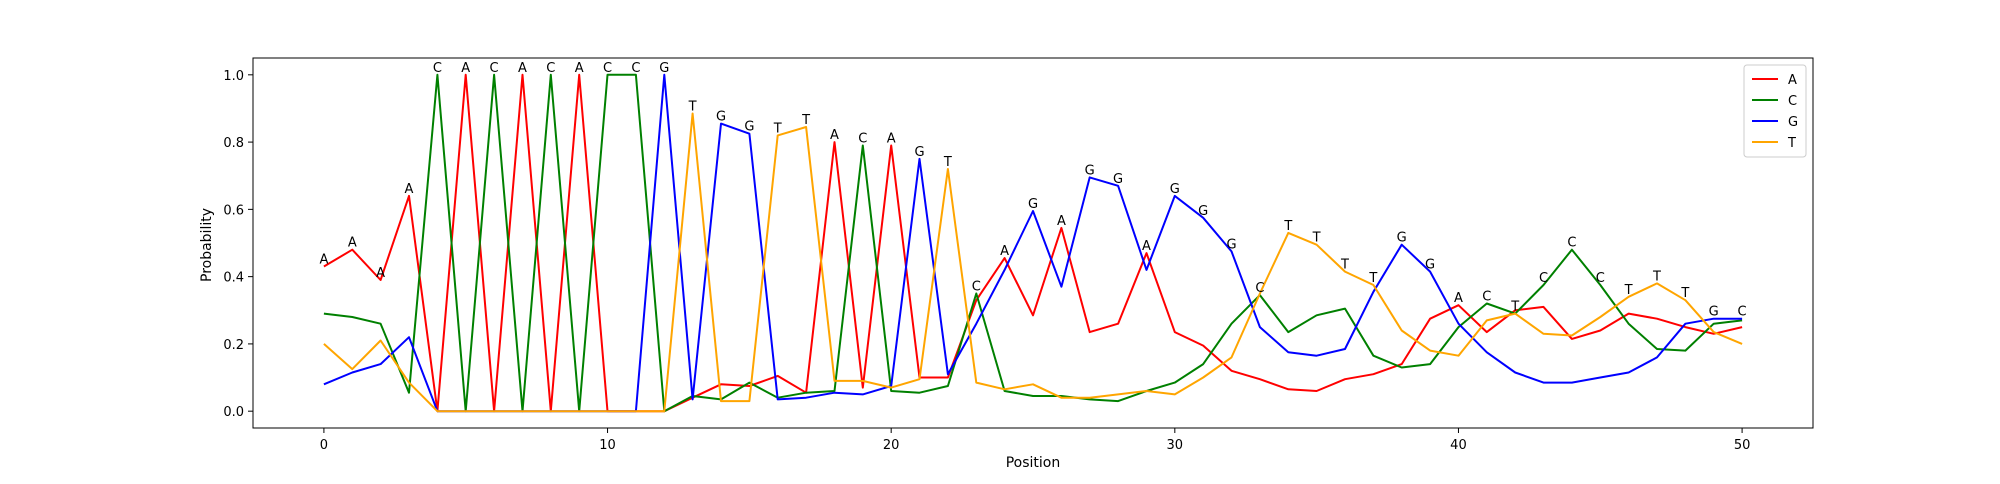 This screenshot has height=484, width=2000. Describe the element at coordinates (324, 445) in the screenshot. I see `x-tick-label: 0` at that location.